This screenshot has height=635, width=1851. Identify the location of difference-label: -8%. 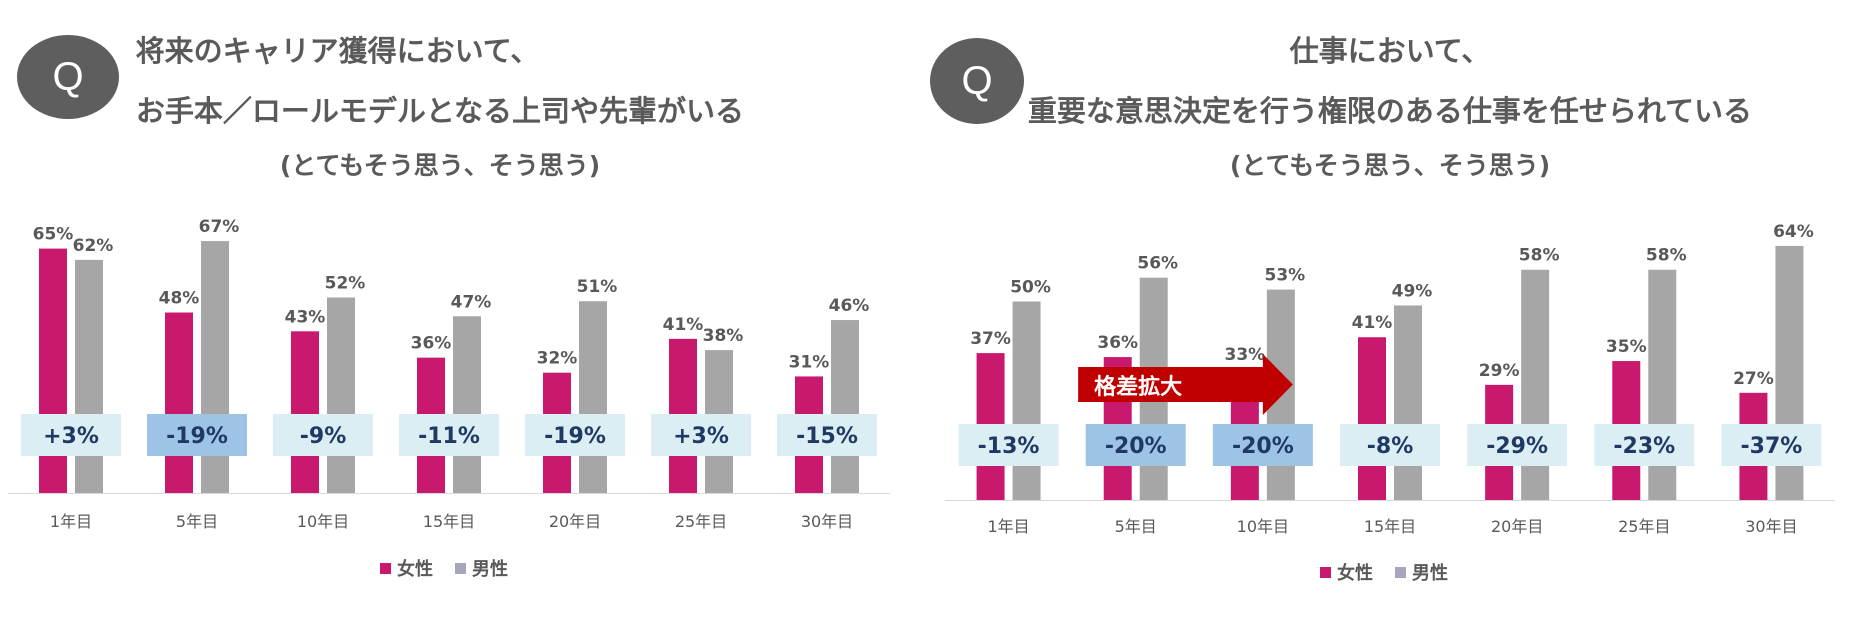
(1390, 446).